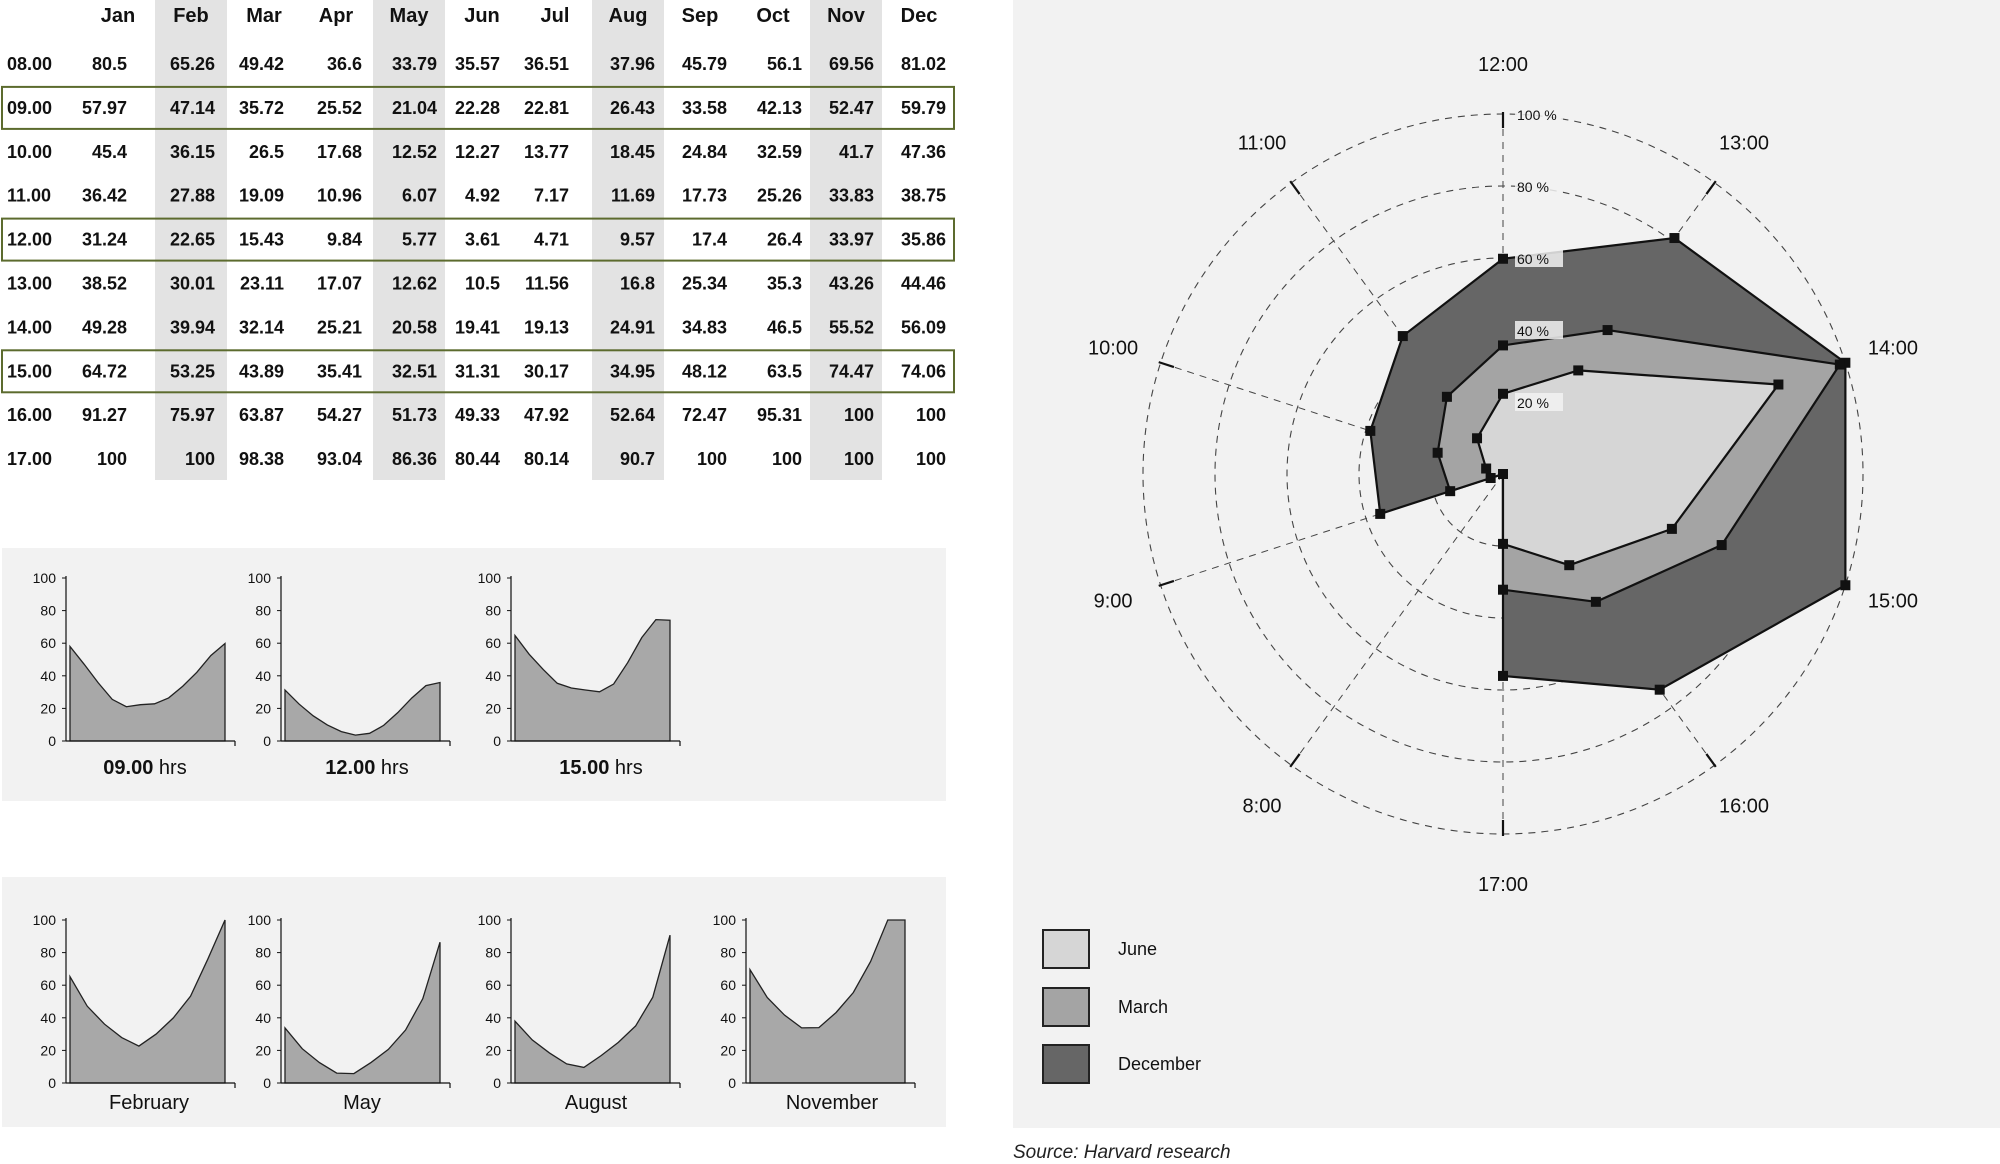  What do you see at coordinates (779, 196) in the screenshot?
I see `table-cell: 25.26` at bounding box center [779, 196].